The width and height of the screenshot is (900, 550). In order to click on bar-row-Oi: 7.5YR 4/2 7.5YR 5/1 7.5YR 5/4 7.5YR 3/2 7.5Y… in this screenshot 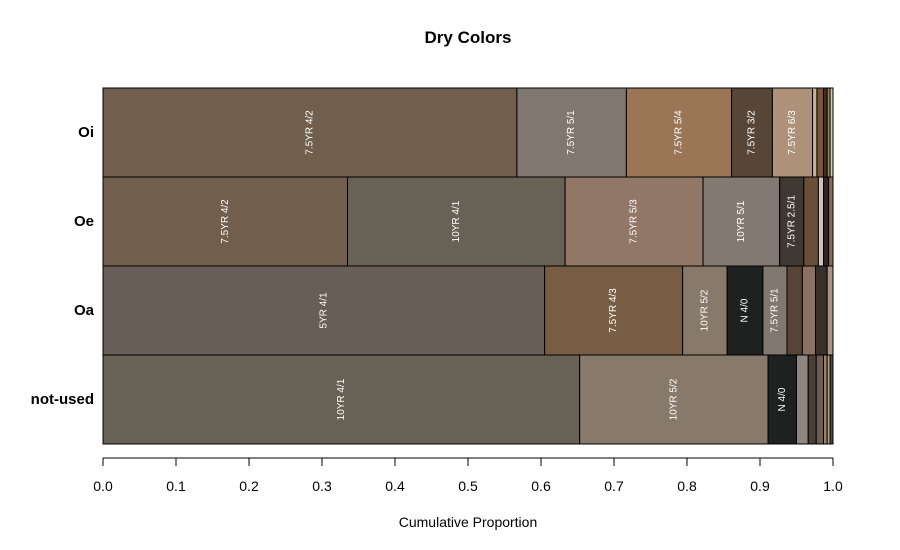, I will do `click(468, 132)`.